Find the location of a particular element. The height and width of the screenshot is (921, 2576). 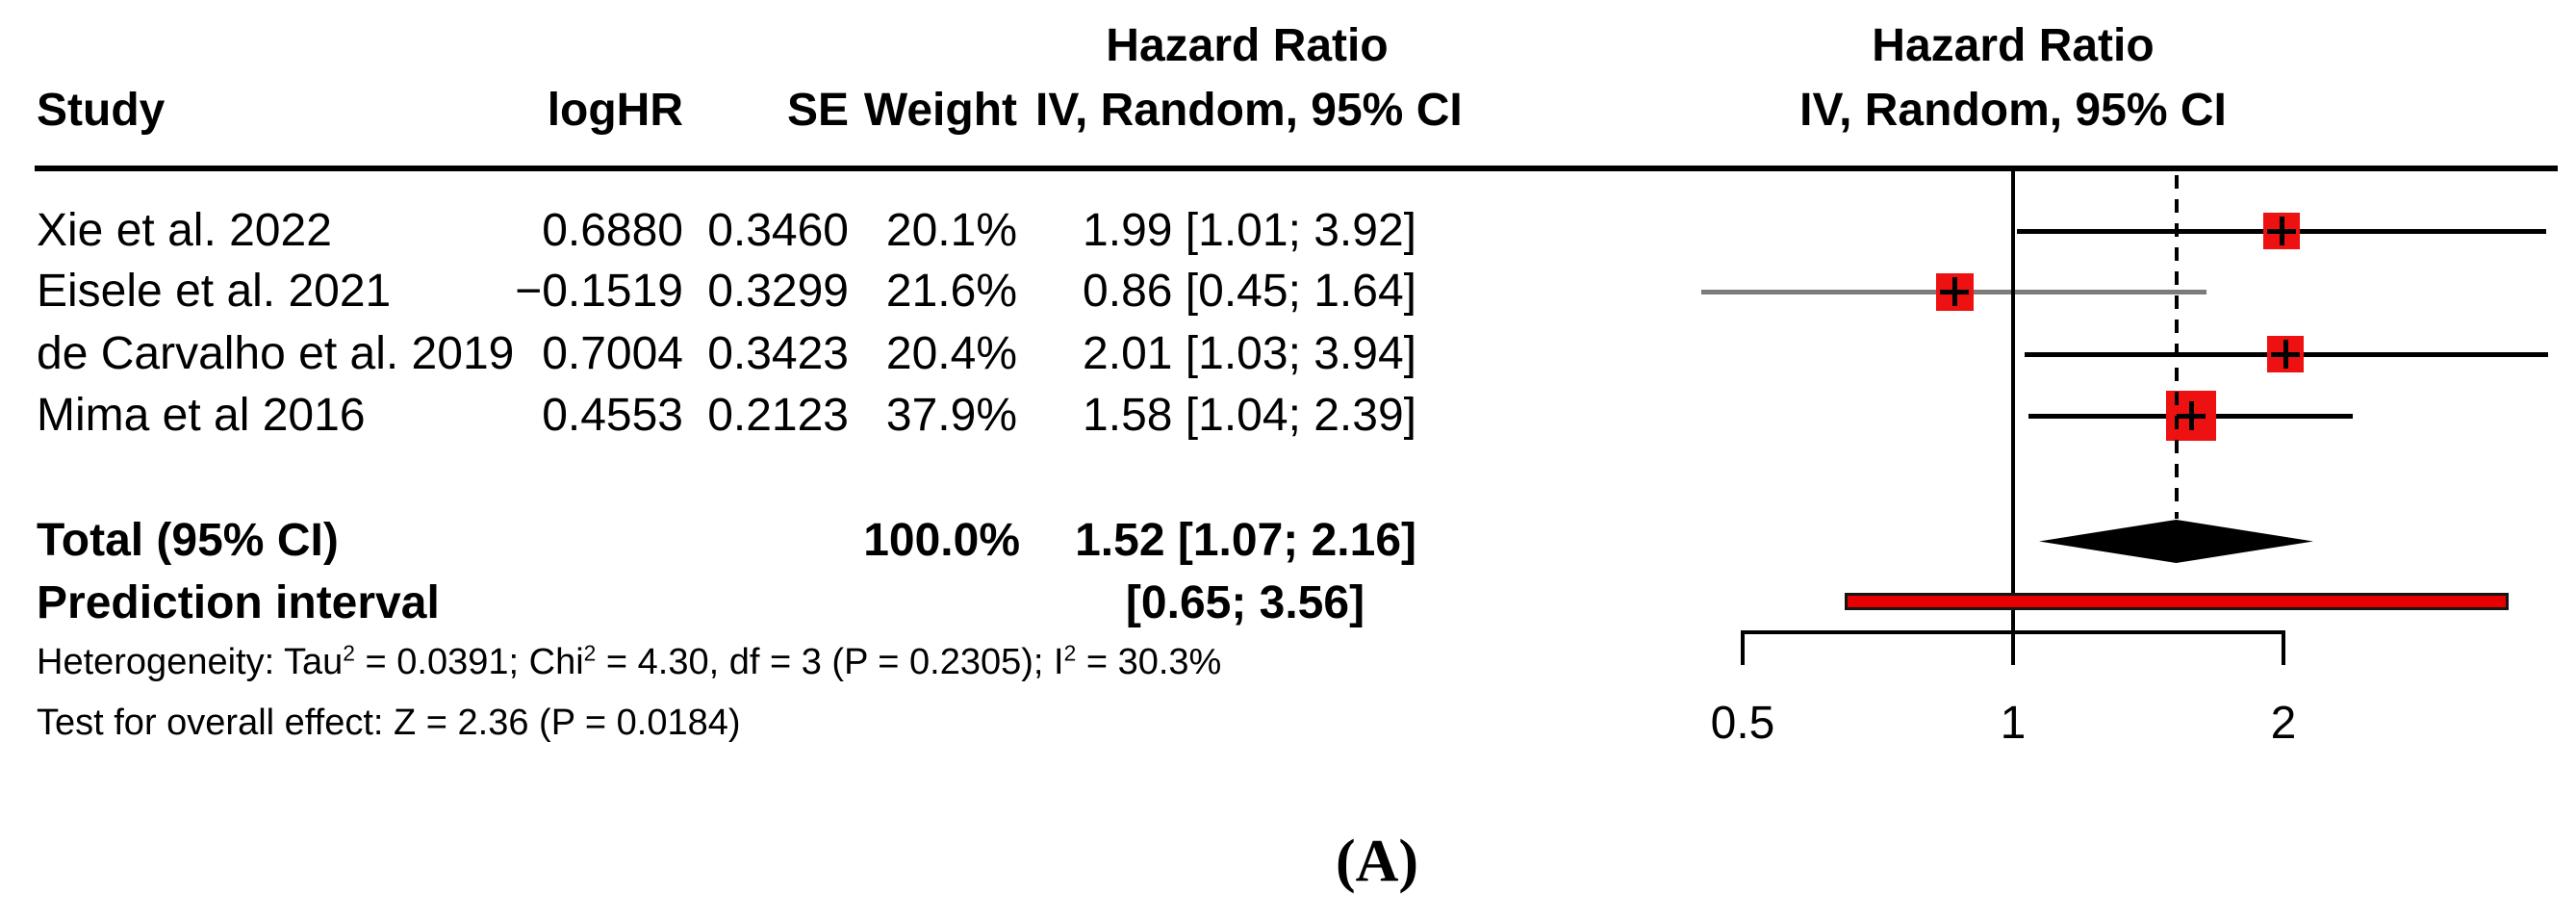

x-axis-tick-label: 2 is located at coordinates (2283, 723).